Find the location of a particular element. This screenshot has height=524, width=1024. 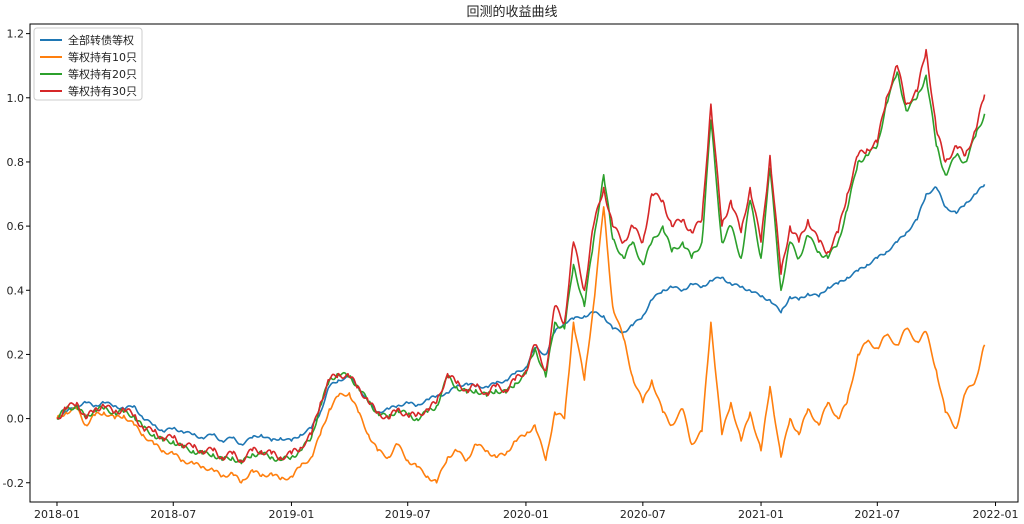

x-tick-label: 2020-07 is located at coordinates (643, 514).